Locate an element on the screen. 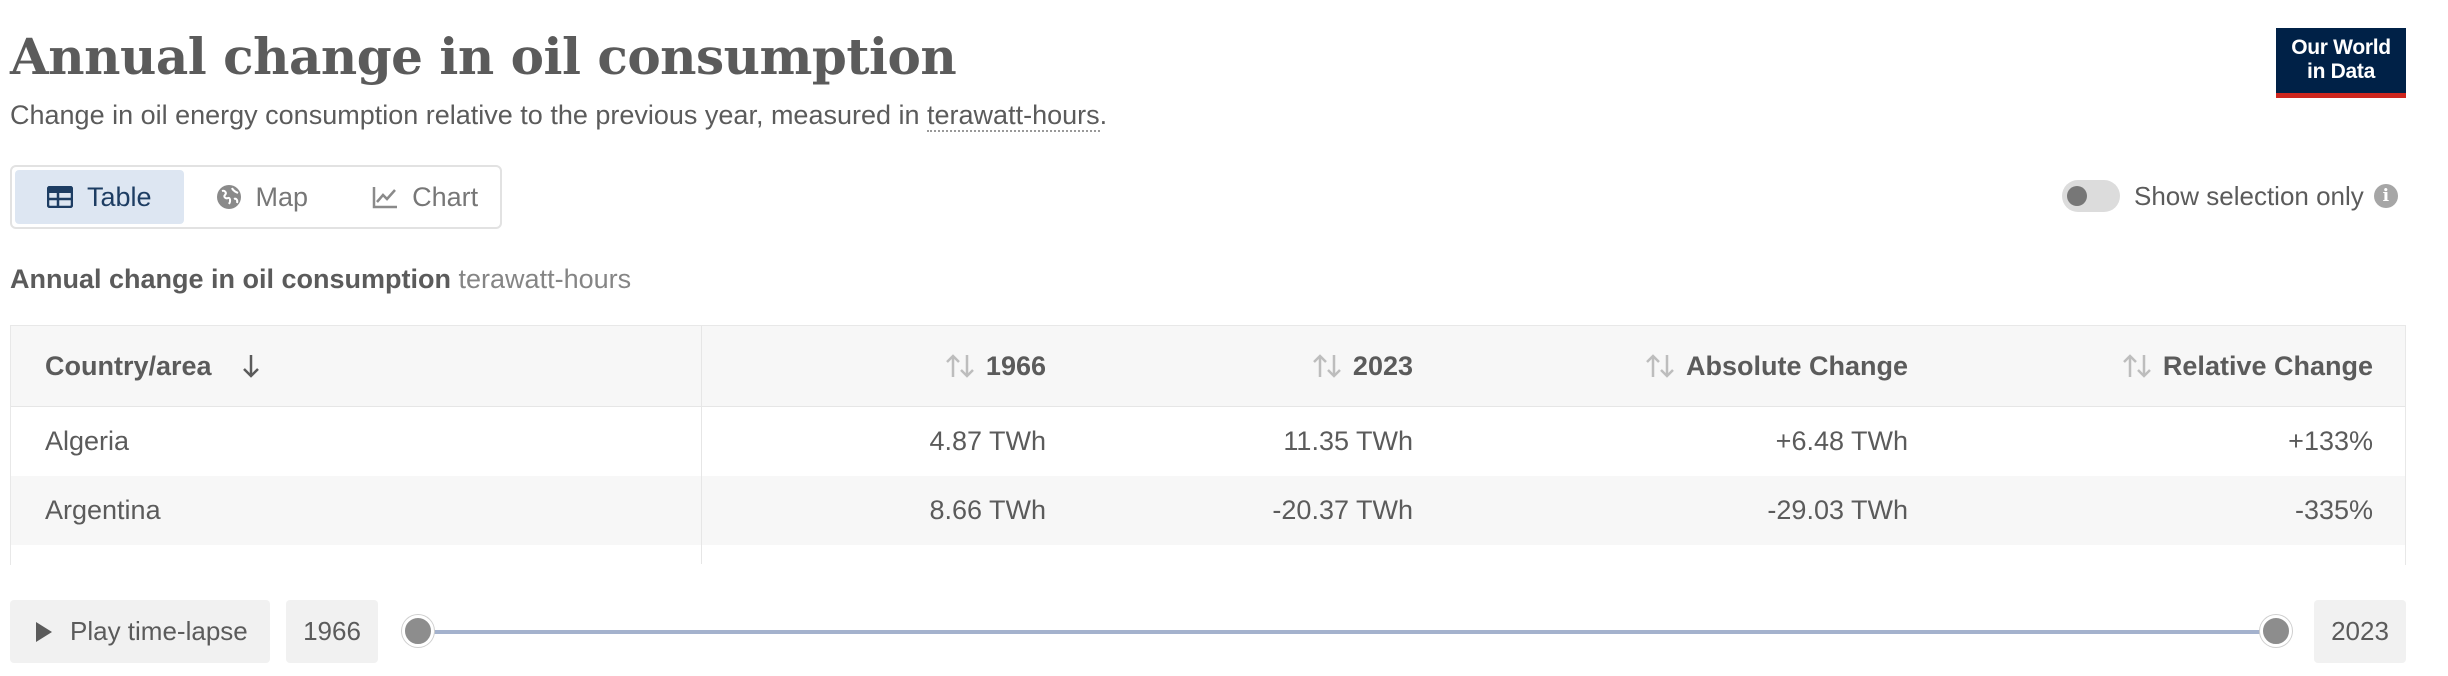 The width and height of the screenshot is (2448, 676). play-timelapse-button: Play time-lapse is located at coordinates (140, 631).